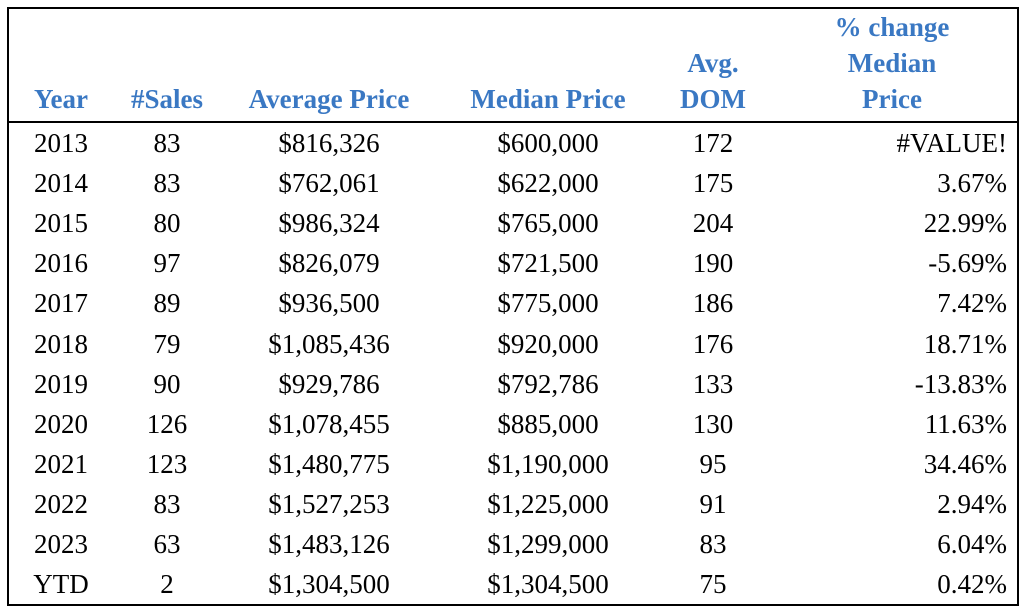 The width and height of the screenshot is (1024, 610). What do you see at coordinates (713, 263) in the screenshot?
I see `cell-dom: 190` at bounding box center [713, 263].